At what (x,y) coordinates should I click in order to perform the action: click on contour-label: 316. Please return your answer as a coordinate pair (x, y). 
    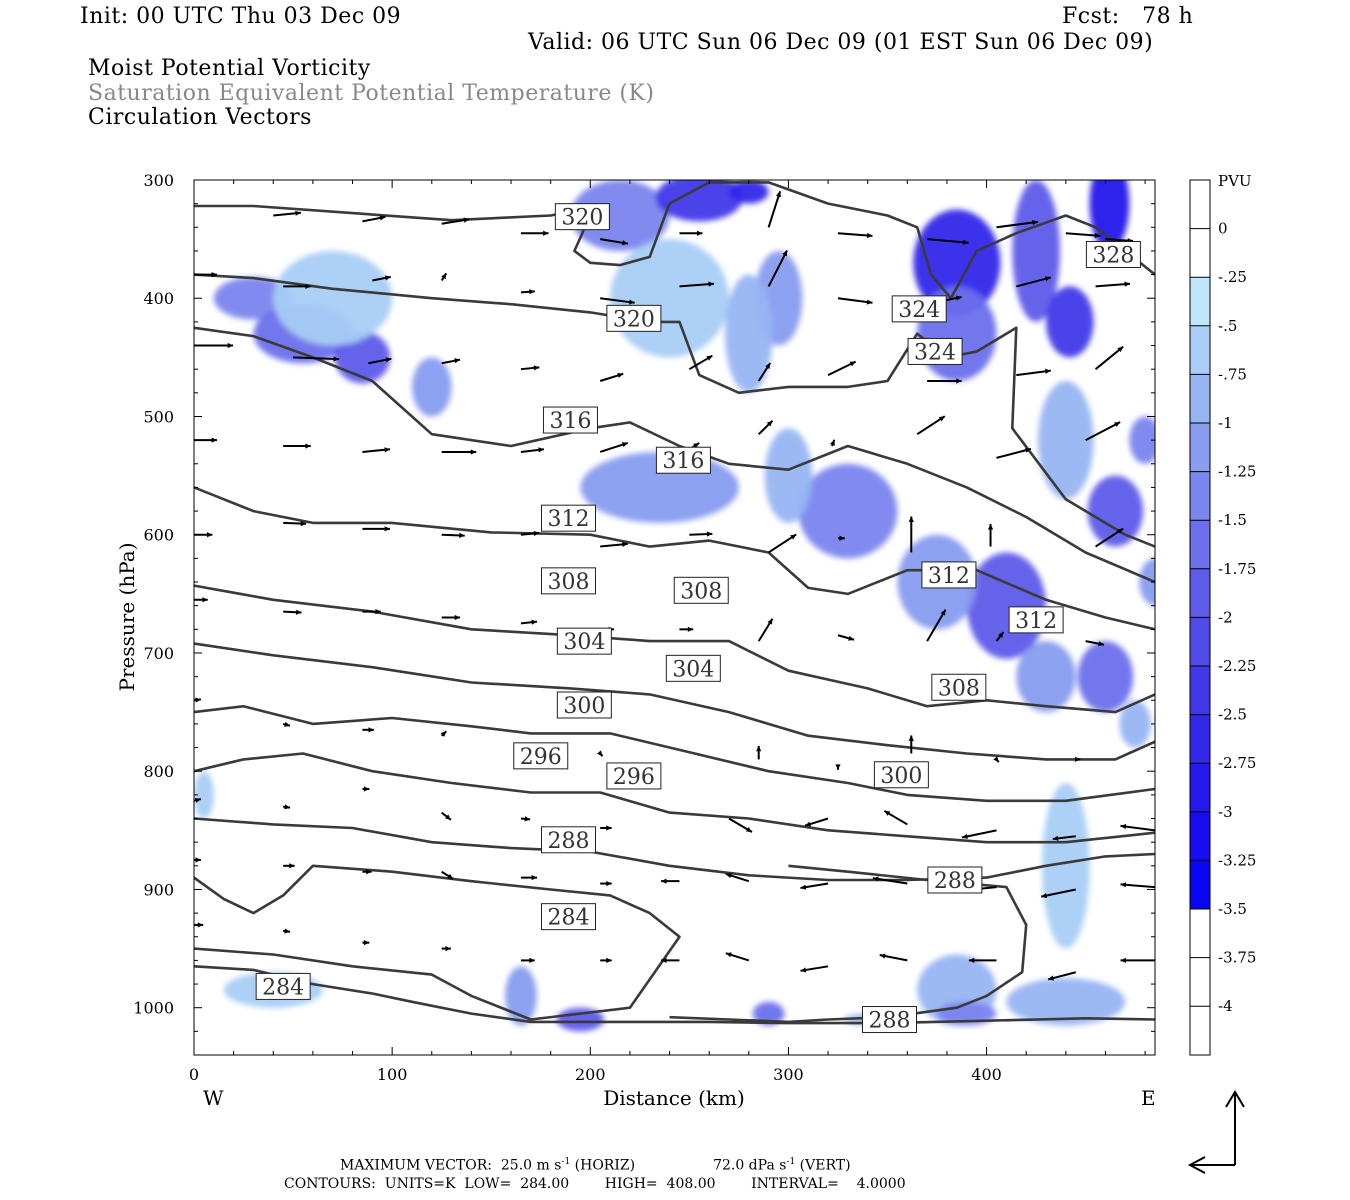
    Looking at the image, I should click on (683, 461).